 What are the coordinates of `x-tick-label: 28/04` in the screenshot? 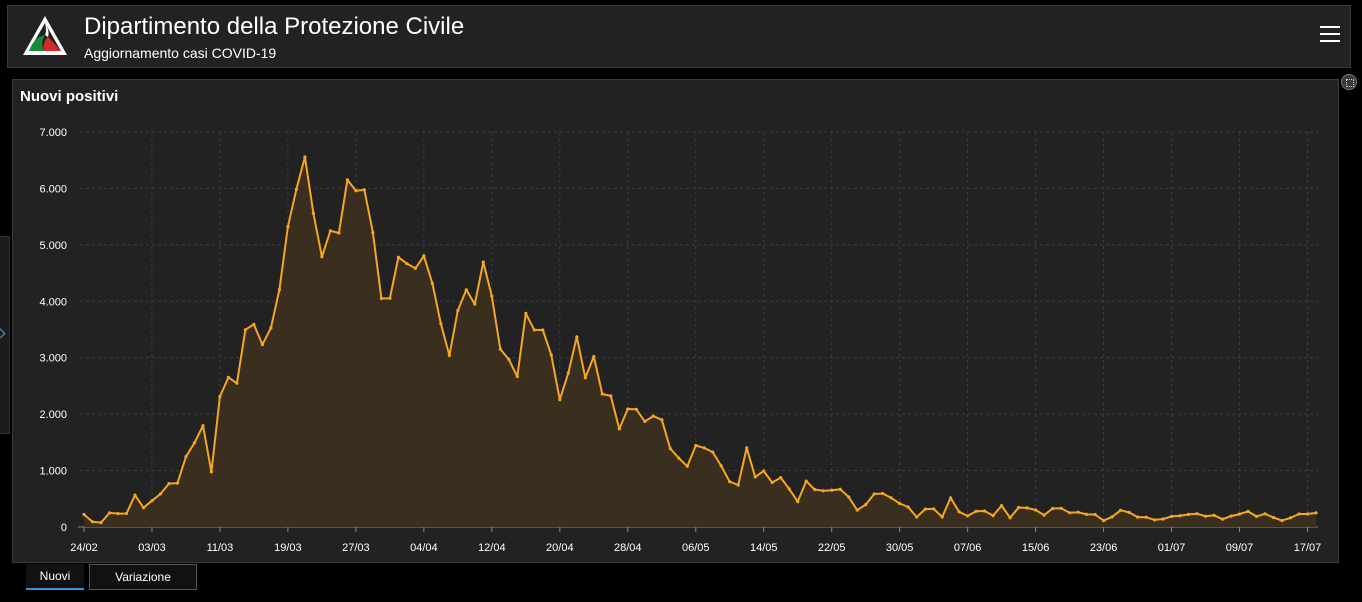 It's located at (628, 548).